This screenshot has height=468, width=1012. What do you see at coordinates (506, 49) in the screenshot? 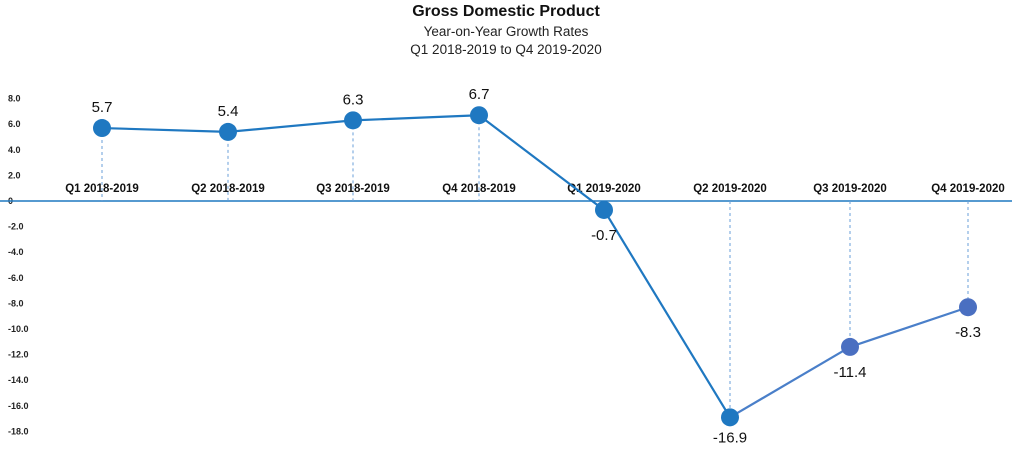
I see `chart-subtitle-range: Q1 2018-2019 to Q4 2019-2020` at bounding box center [506, 49].